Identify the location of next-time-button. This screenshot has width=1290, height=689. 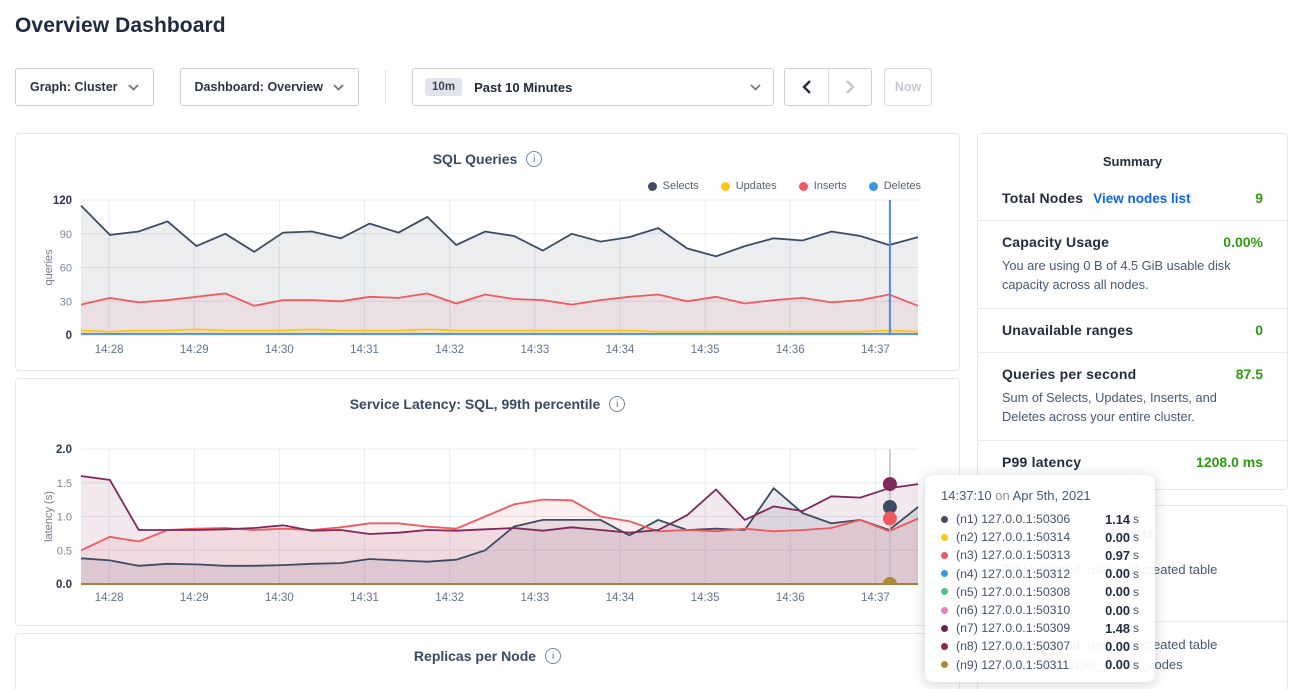
(850, 87).